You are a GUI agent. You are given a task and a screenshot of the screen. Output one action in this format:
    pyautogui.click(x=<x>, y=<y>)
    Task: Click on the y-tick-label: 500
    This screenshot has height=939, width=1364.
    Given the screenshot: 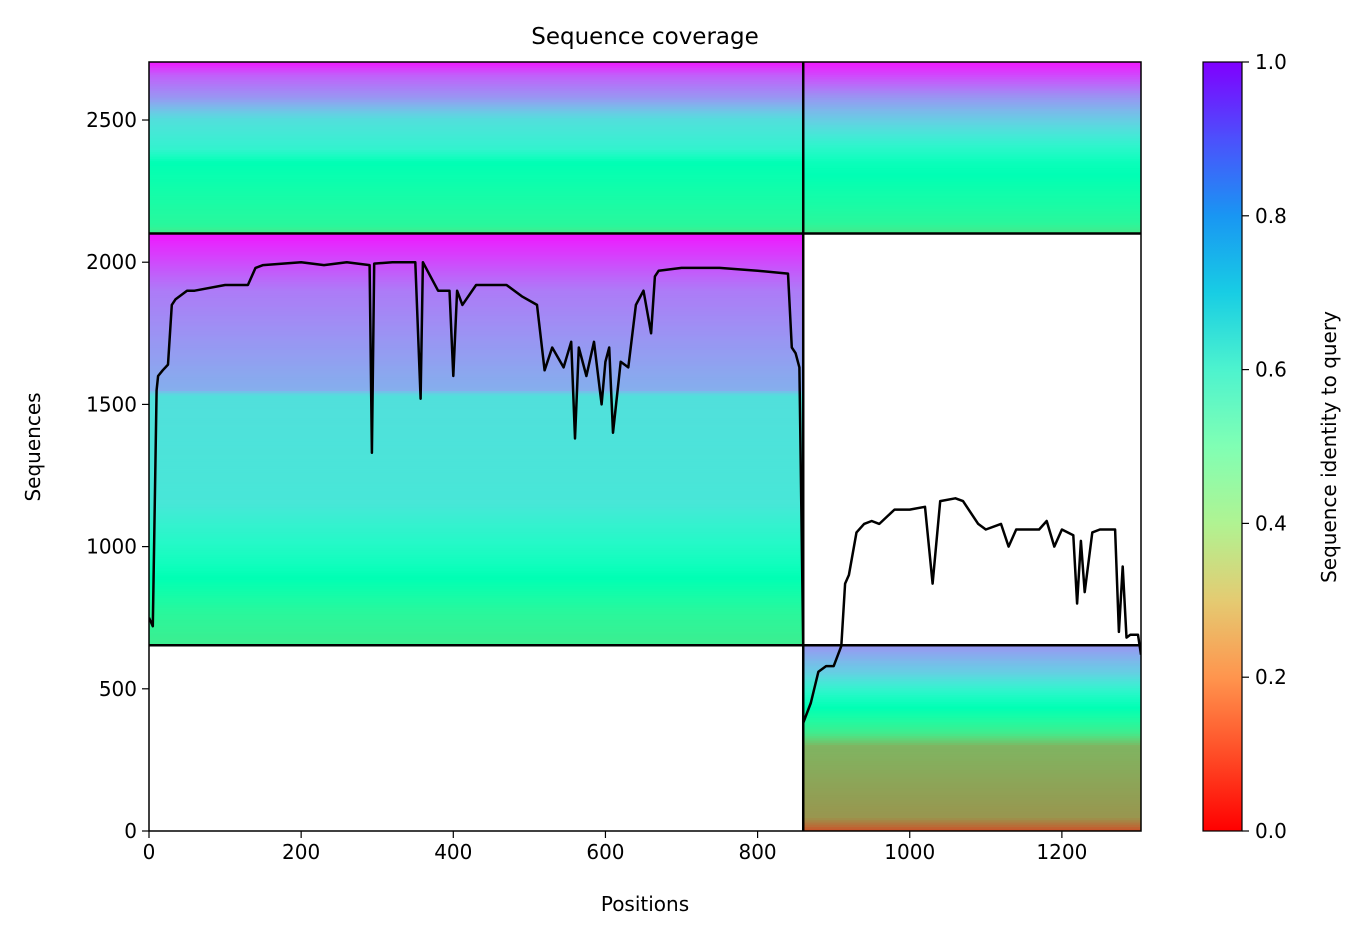 What is the action you would take?
    pyautogui.click(x=118, y=689)
    